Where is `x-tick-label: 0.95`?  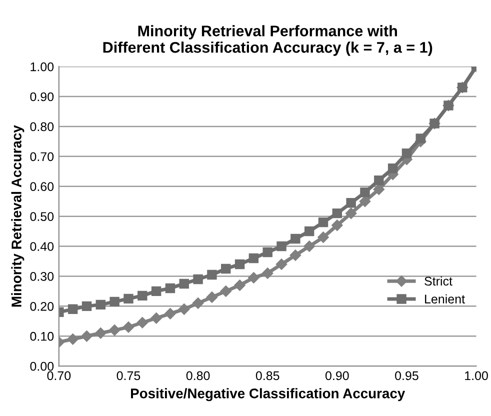
x-tick-label: 0.95 is located at coordinates (406, 375).